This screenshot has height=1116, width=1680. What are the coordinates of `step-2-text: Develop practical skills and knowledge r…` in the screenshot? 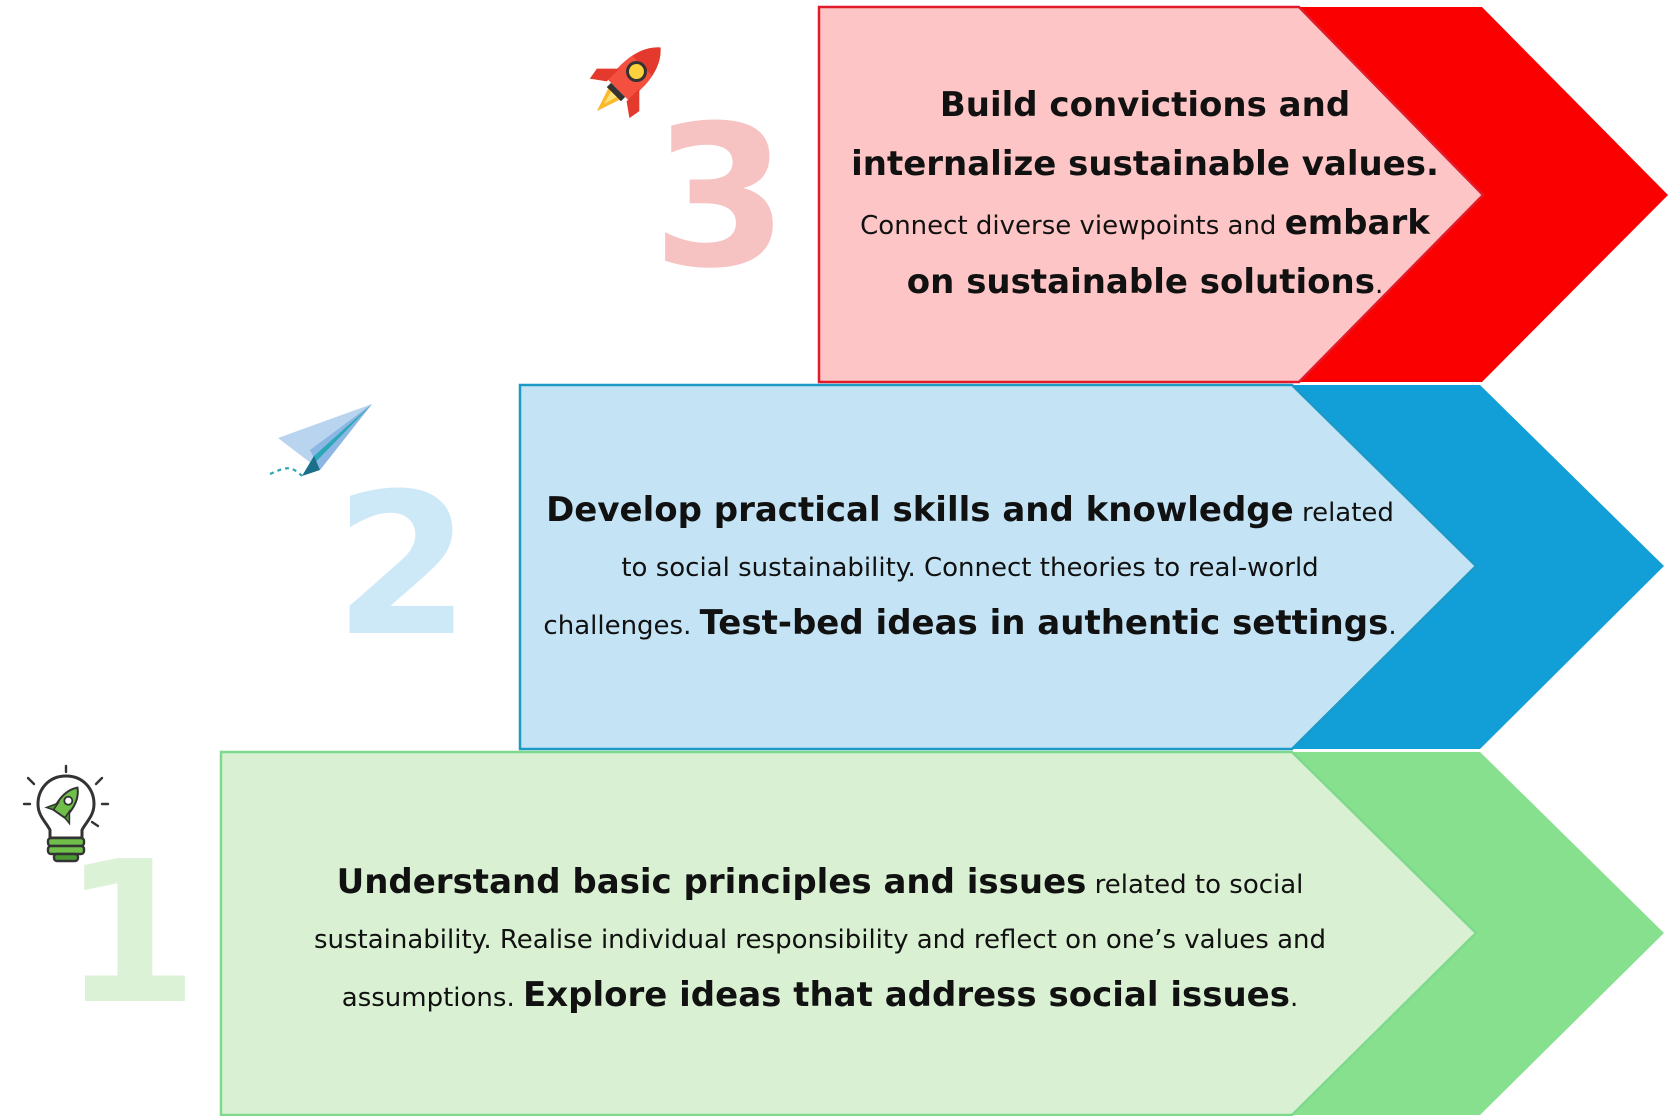 It's located at (970, 568).